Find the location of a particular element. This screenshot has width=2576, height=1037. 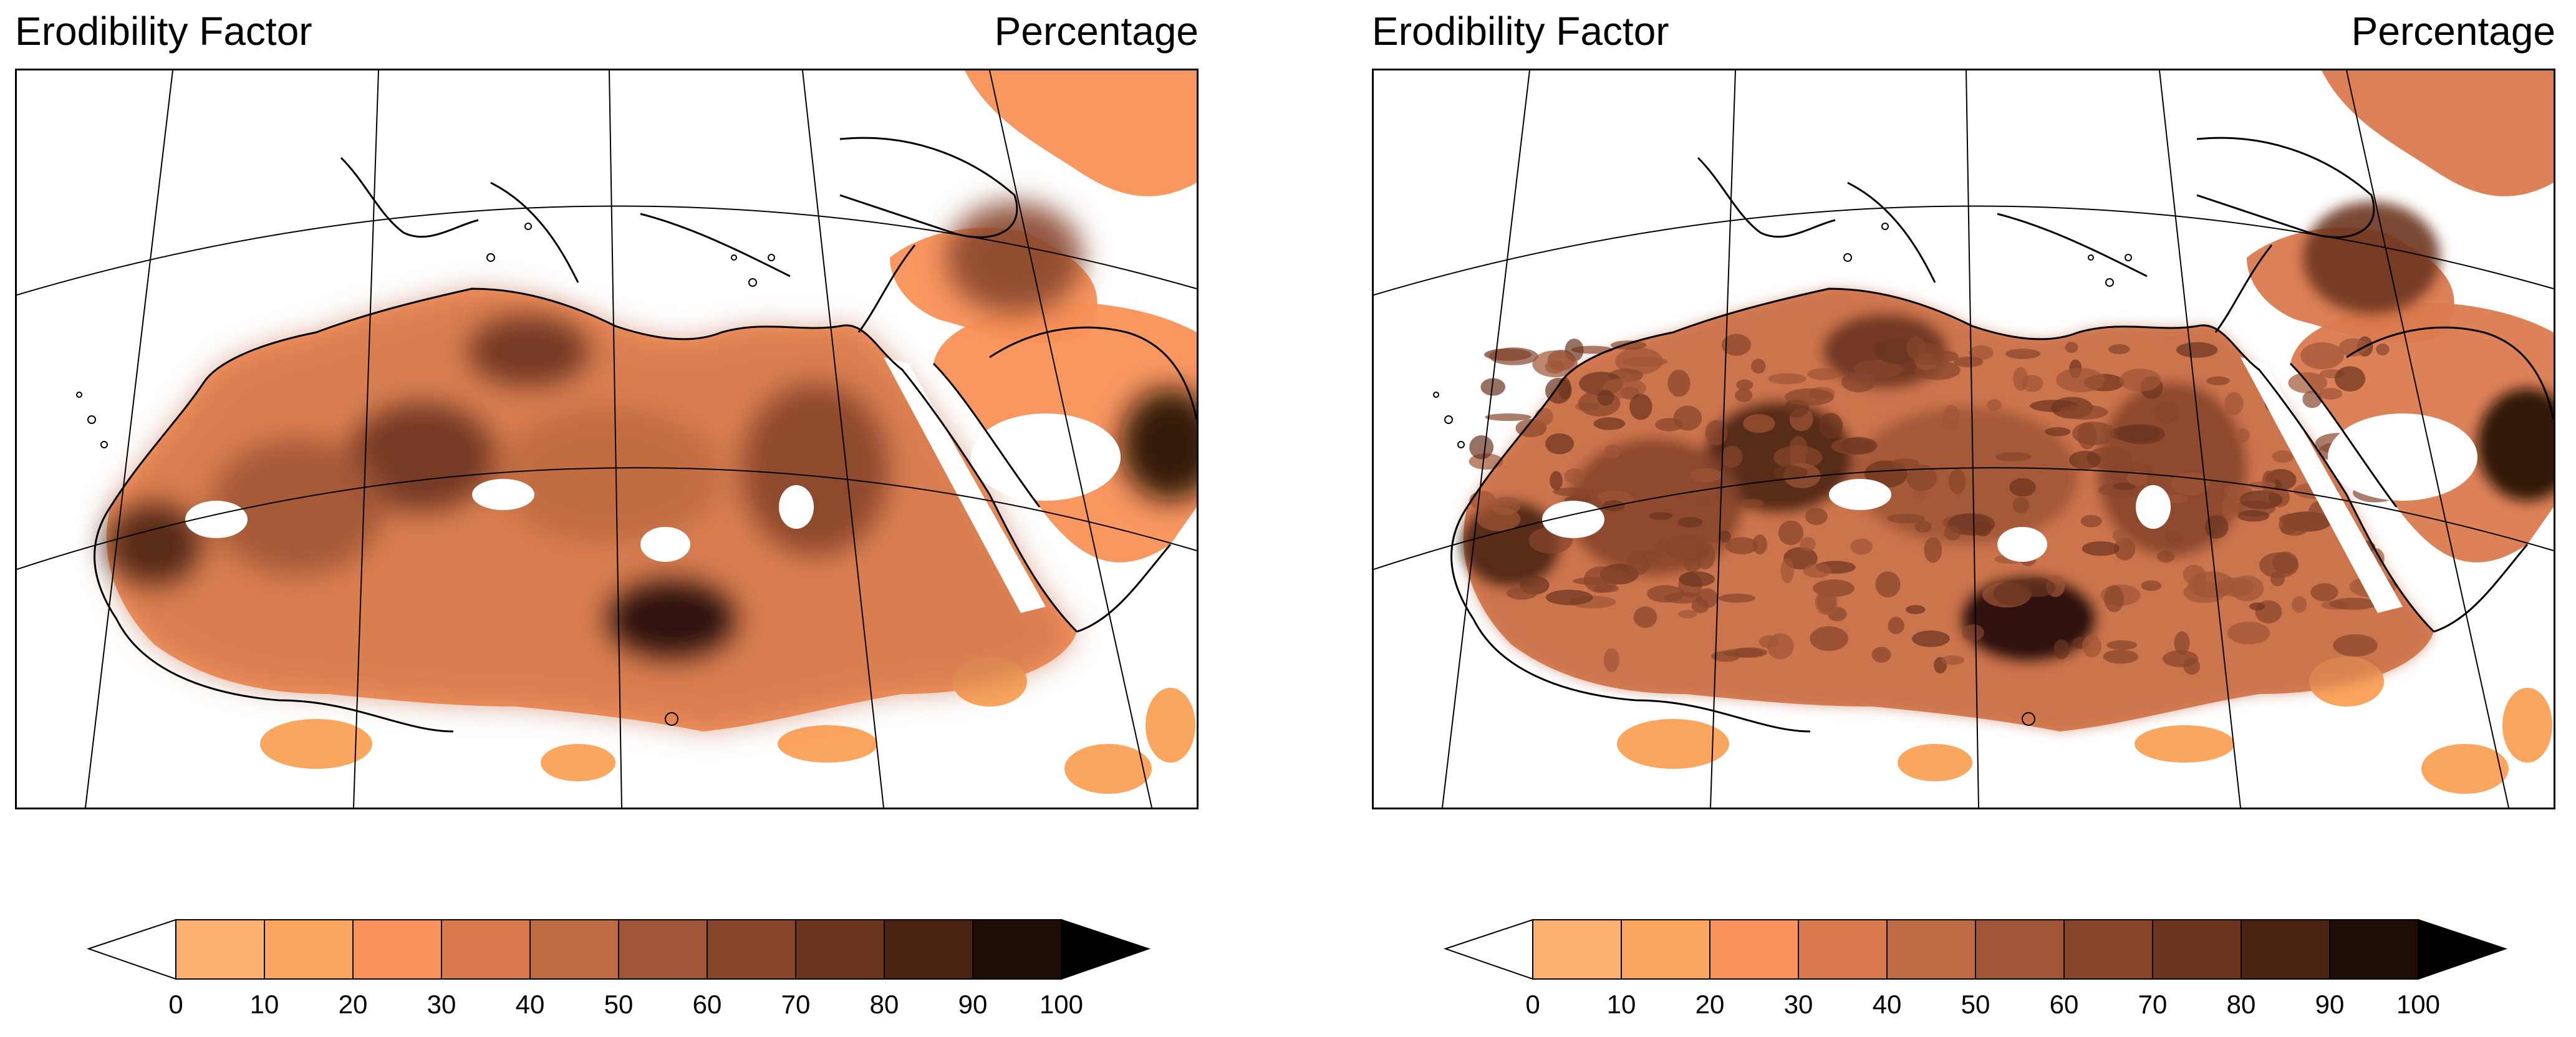

colorbar-tick-label: 90 is located at coordinates (2330, 1005).